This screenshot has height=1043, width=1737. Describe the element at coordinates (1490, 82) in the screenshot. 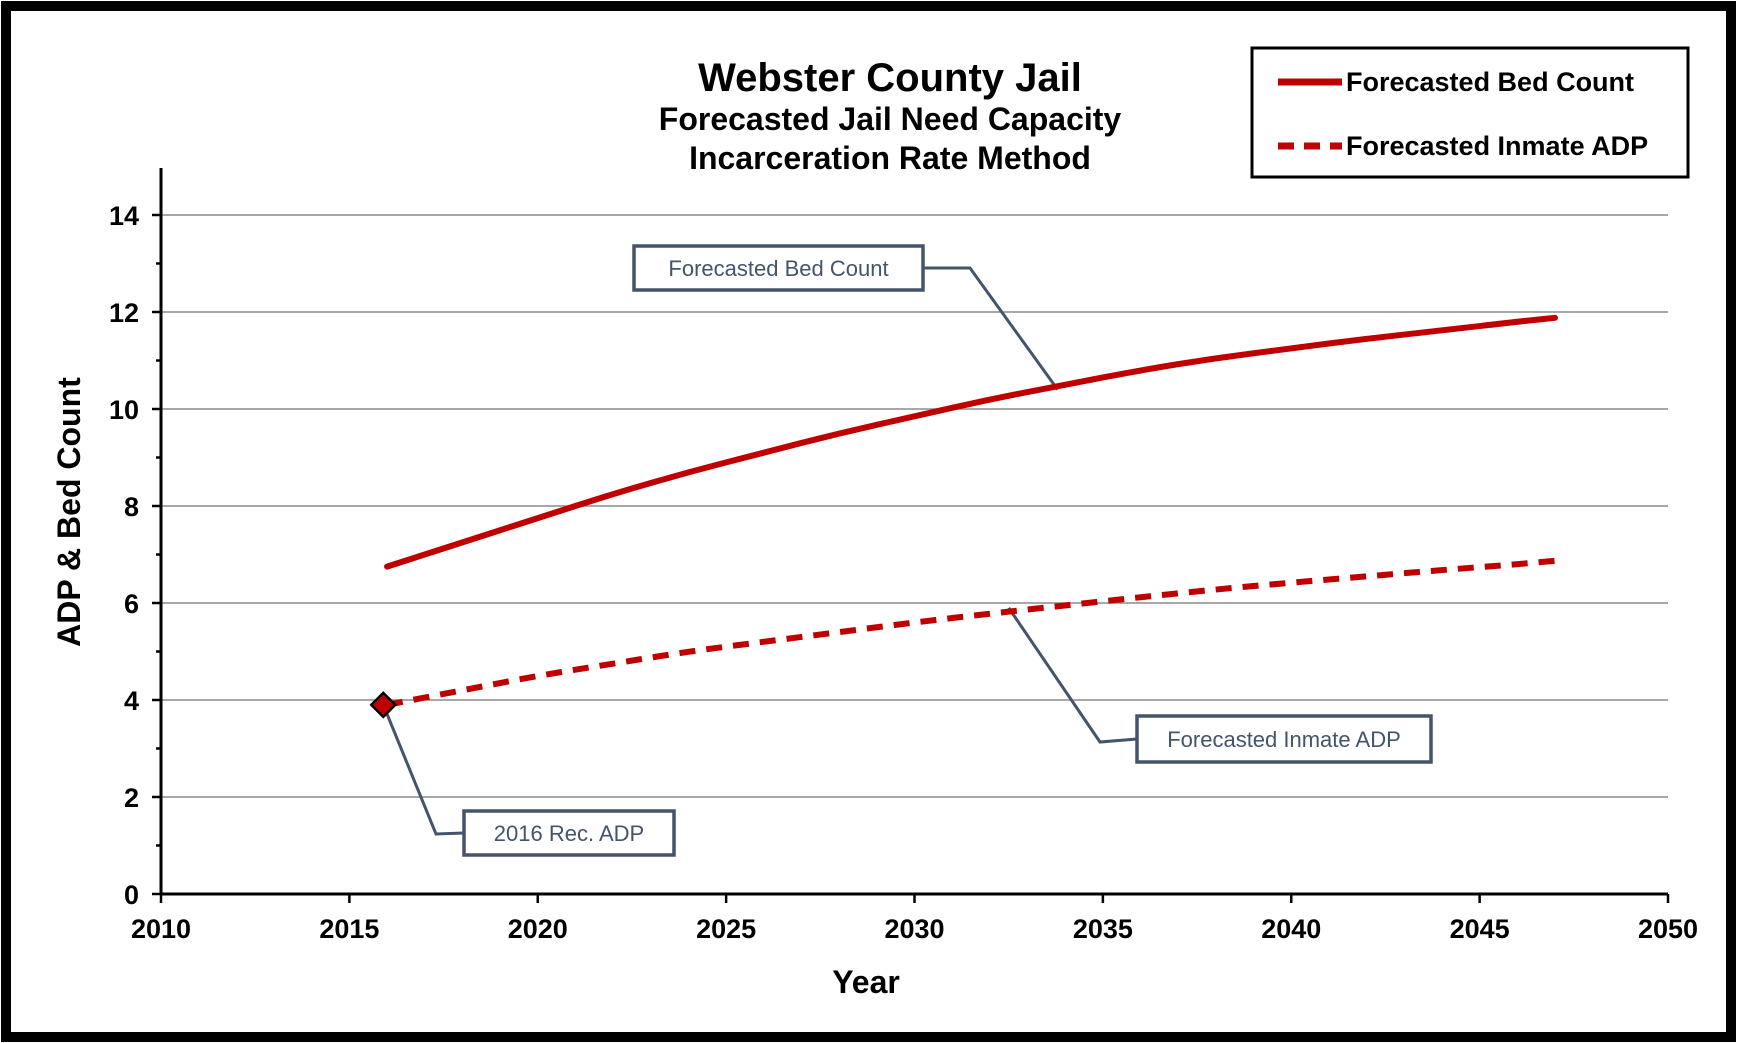

I see `legend-label-bed-count: Forecasted Bed Count` at that location.